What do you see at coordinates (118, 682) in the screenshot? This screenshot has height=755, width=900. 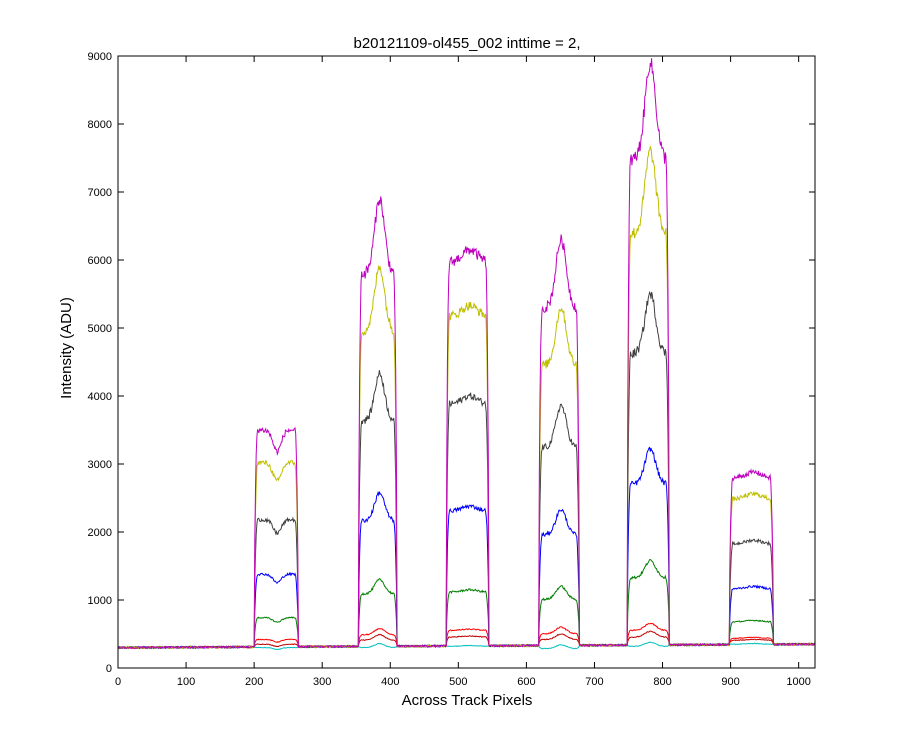 I see `x-tick-label: 0` at bounding box center [118, 682].